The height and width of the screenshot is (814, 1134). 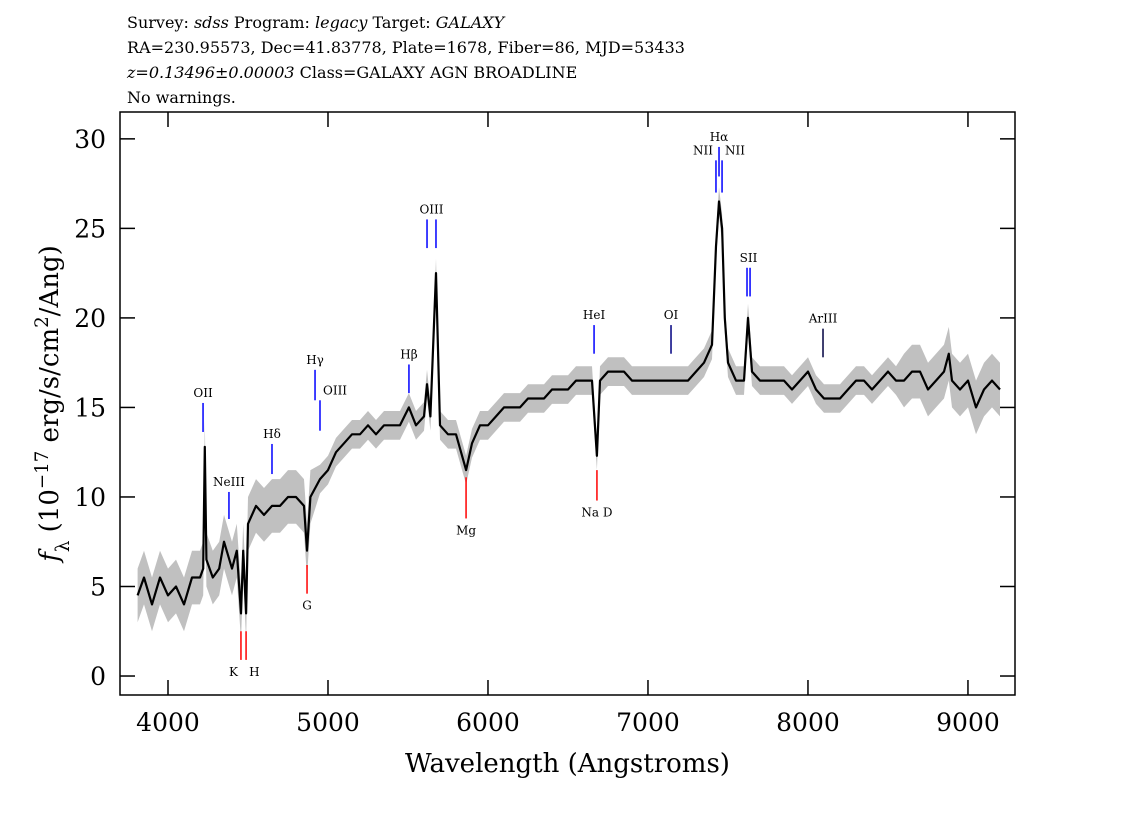 I want to click on y-tick-label: 10, so click(x=90, y=497).